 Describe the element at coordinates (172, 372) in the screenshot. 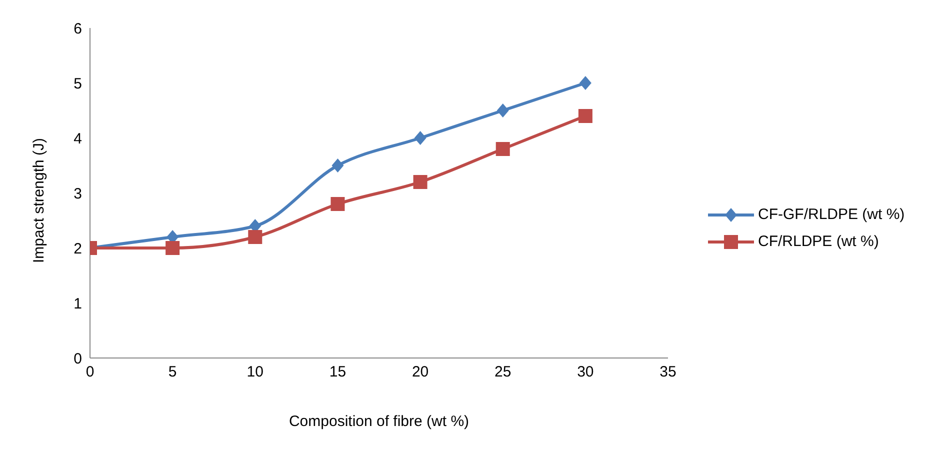

I see `x-tick-label: 5` at that location.